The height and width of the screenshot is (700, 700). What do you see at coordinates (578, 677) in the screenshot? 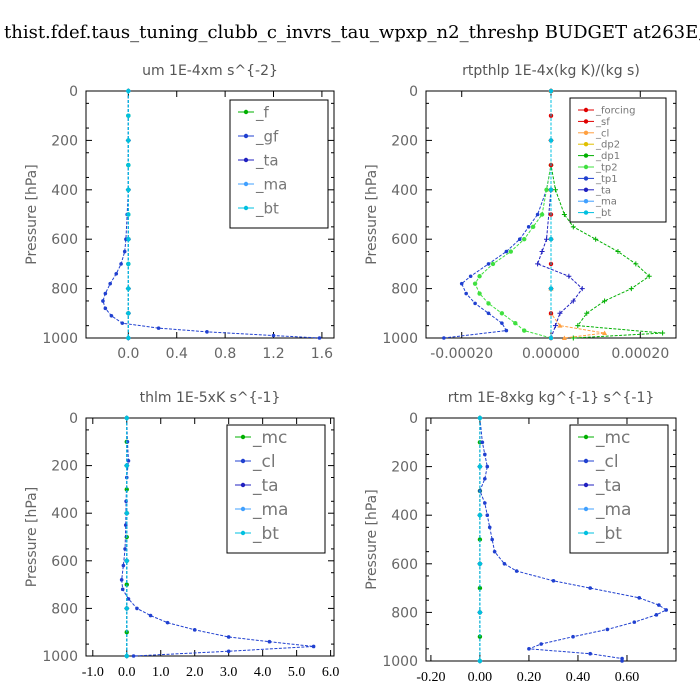
I see `x-tick-label: 0.40` at bounding box center [578, 677].